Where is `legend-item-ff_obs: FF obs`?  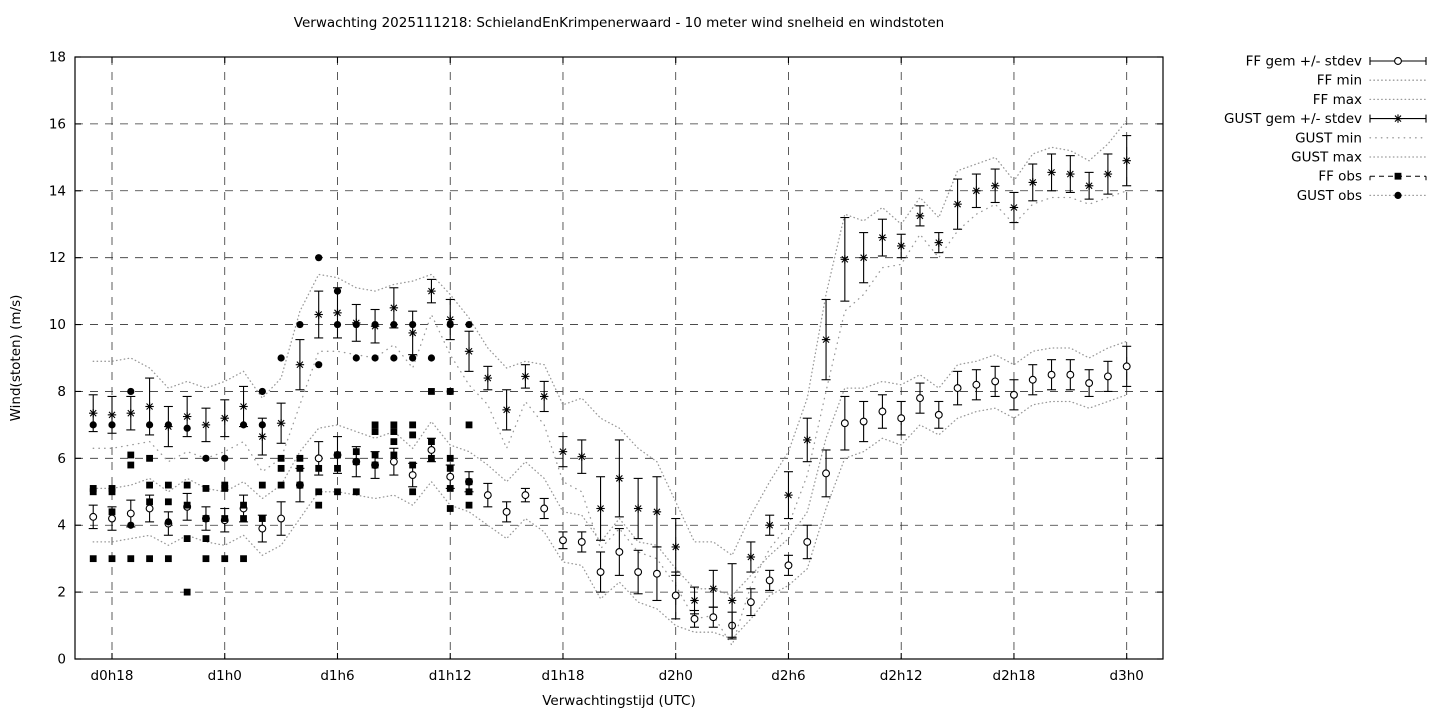 legend-item-ff_obs: FF obs is located at coordinates (1372, 177).